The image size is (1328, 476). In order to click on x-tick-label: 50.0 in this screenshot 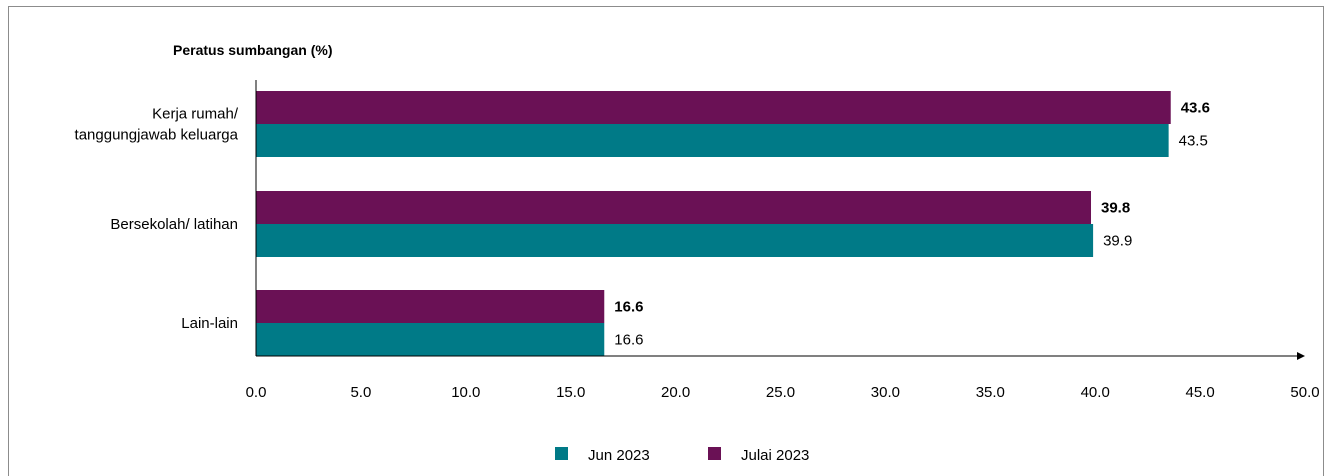, I will do `click(1304, 392)`.